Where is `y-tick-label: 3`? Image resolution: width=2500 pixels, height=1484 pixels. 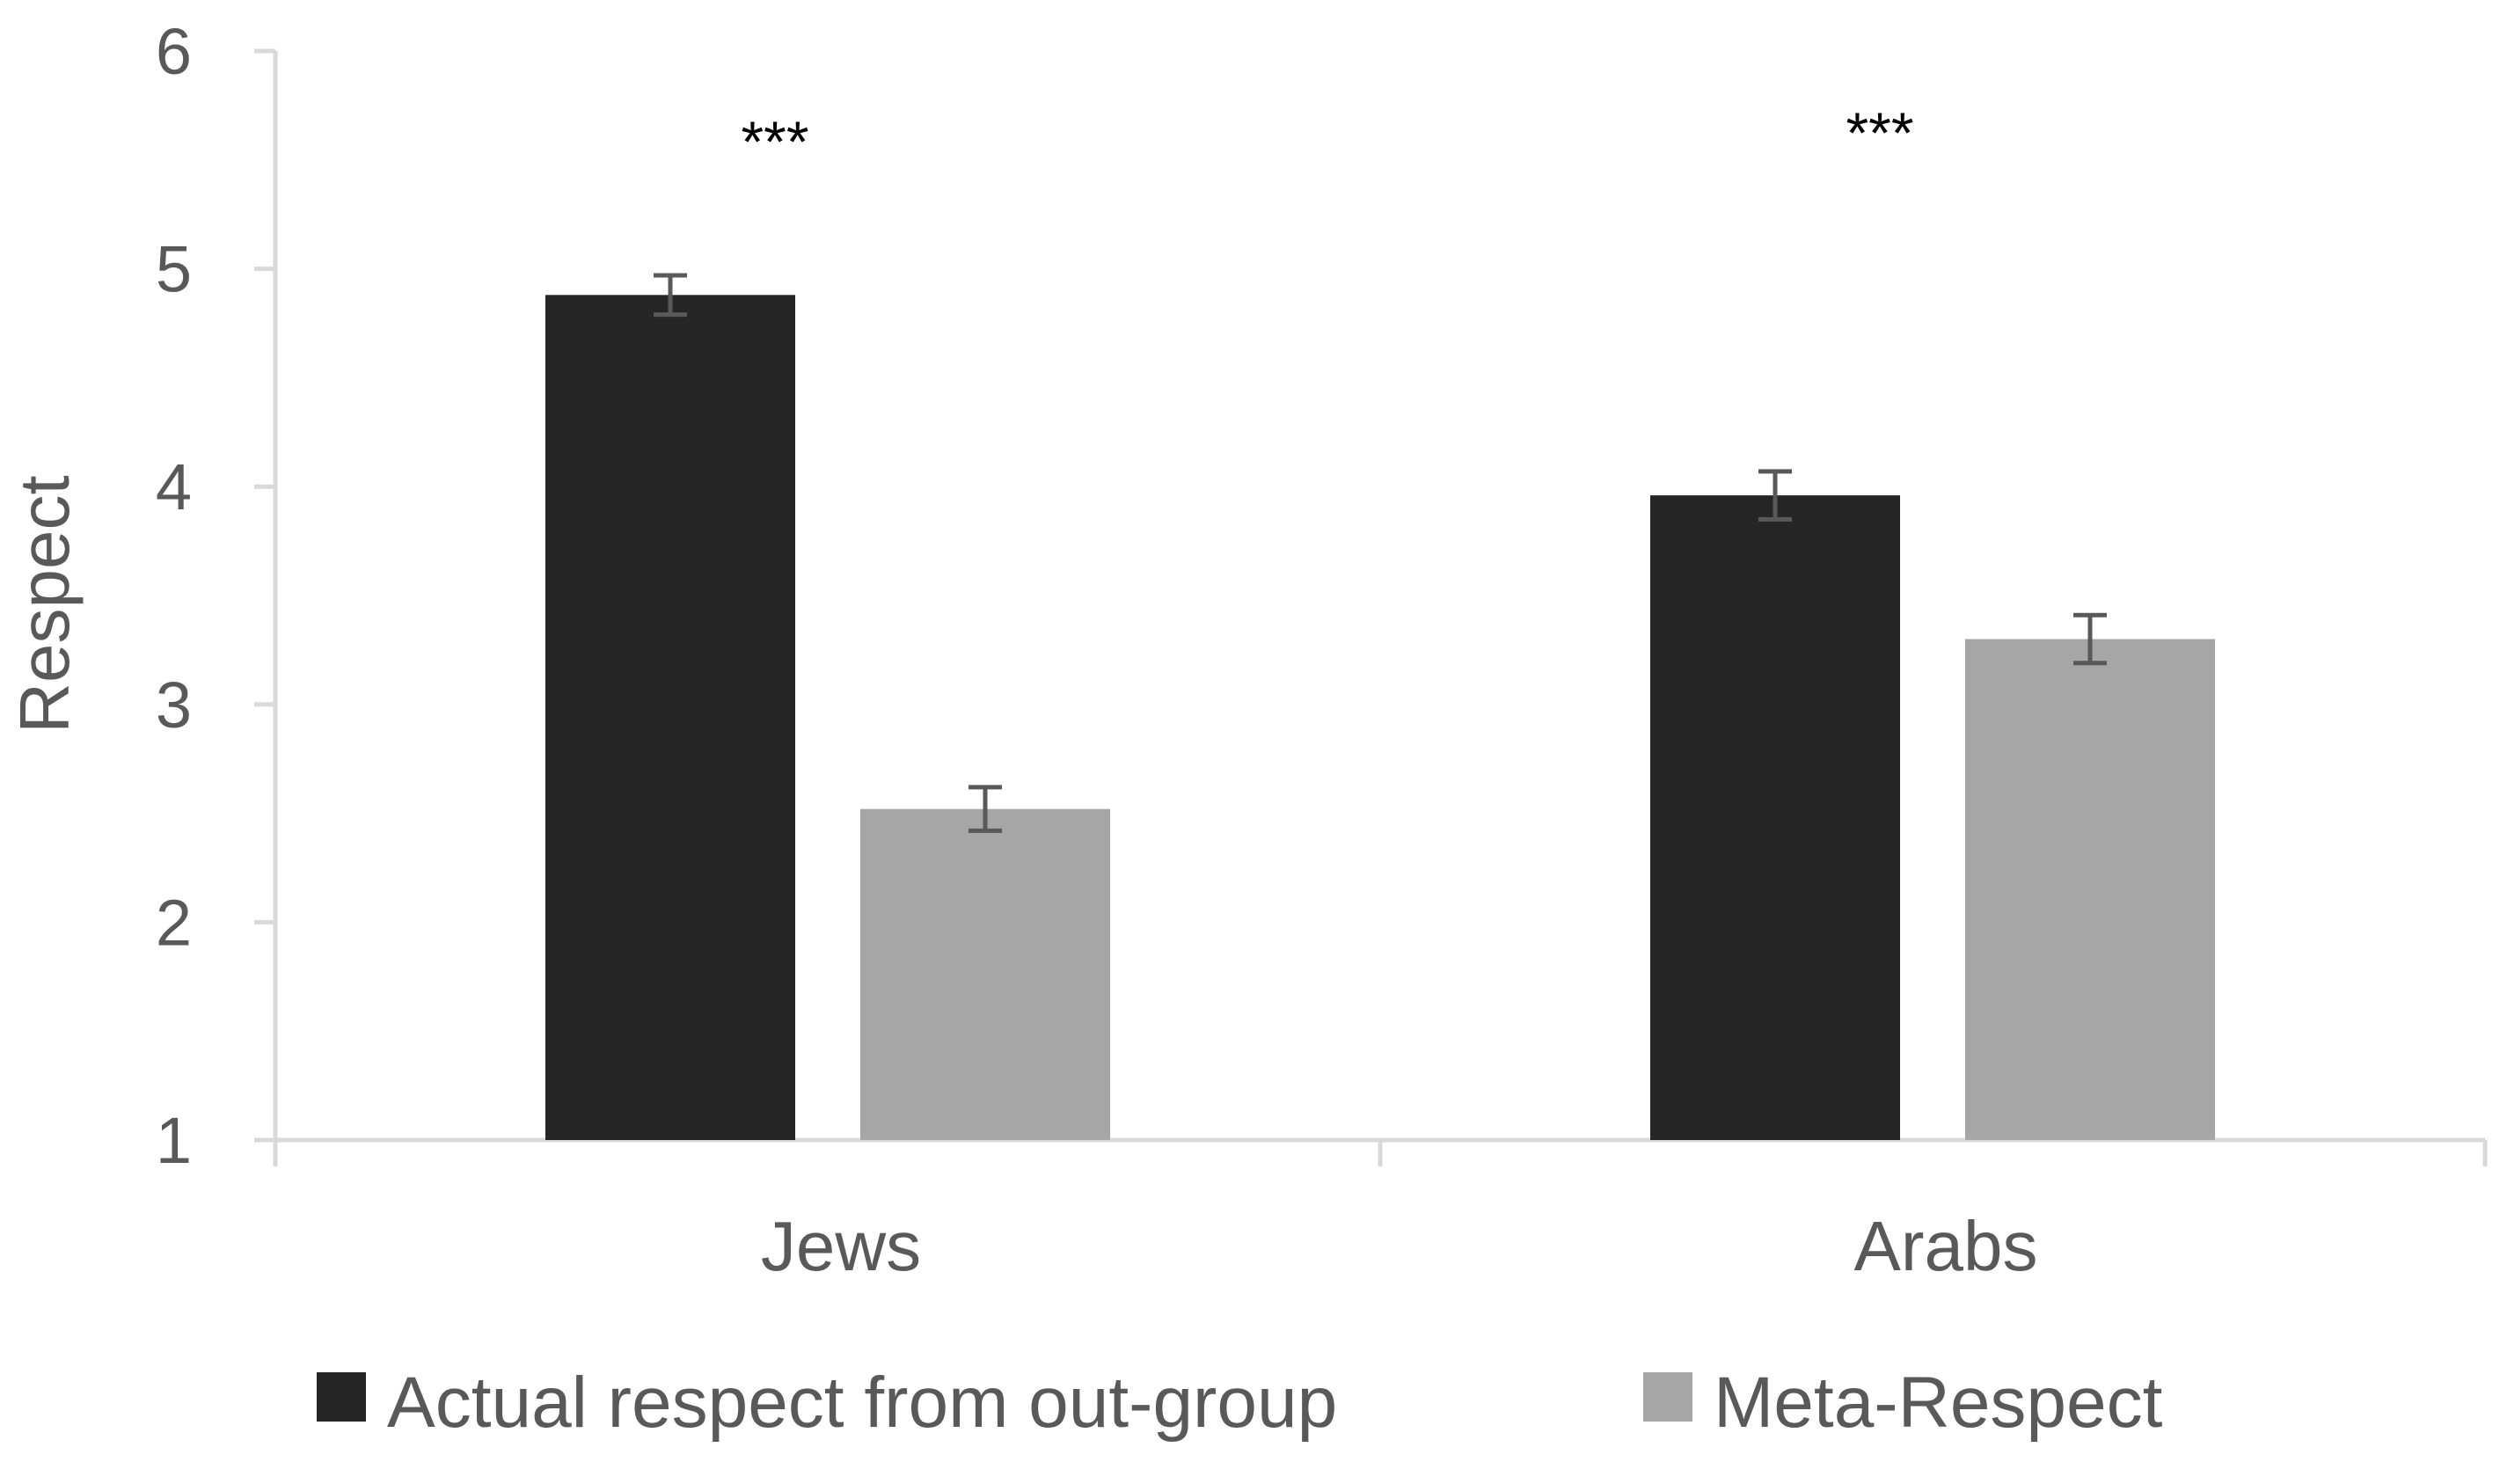 y-tick-label: 3 is located at coordinates (174, 705).